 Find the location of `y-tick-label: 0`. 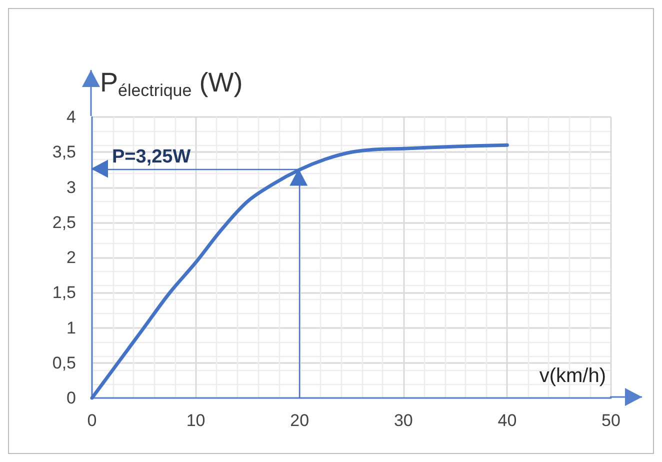

y-tick-label: 0 is located at coordinates (71, 398).